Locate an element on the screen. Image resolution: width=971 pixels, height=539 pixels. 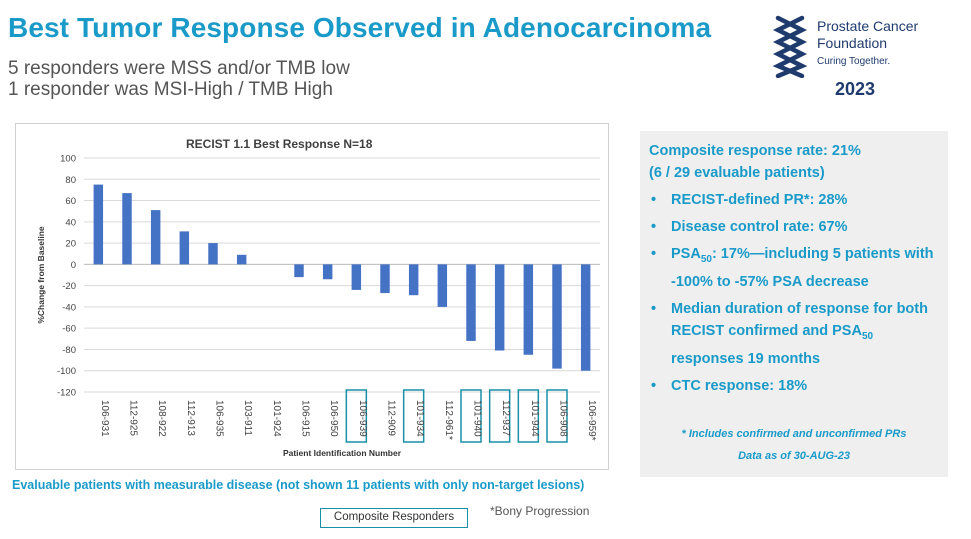
x-tick-label: 106-939 is located at coordinates (362, 418).